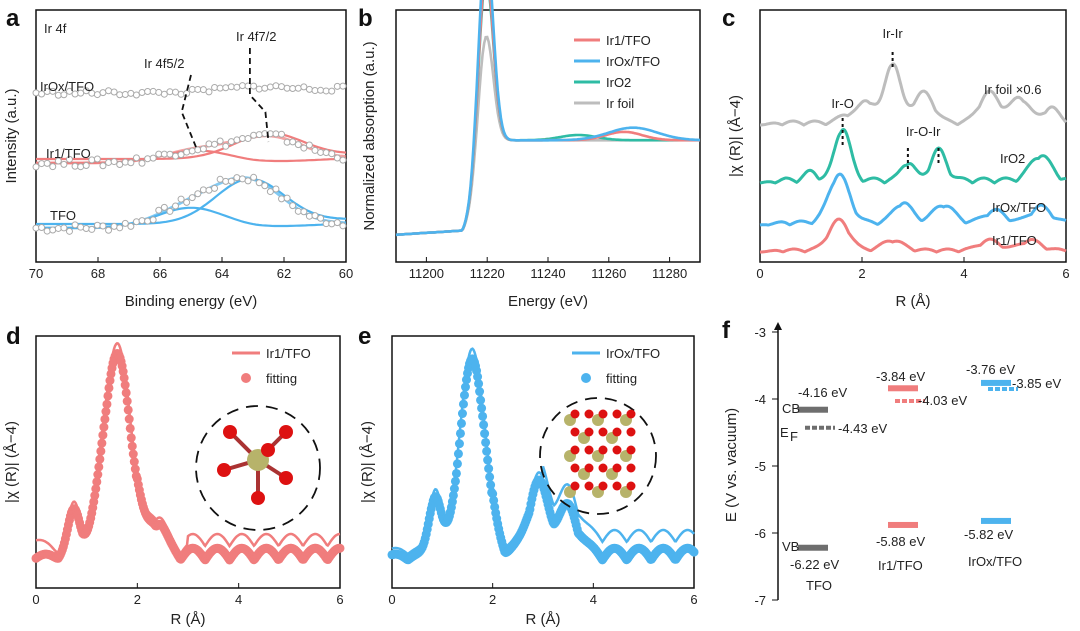 Image resolution: width=1080 pixels, height=631 pixels. Describe the element at coordinates (990, 369) in the screenshot. I see `panel-f-value-irox_cb: -3.76 eV` at that location.